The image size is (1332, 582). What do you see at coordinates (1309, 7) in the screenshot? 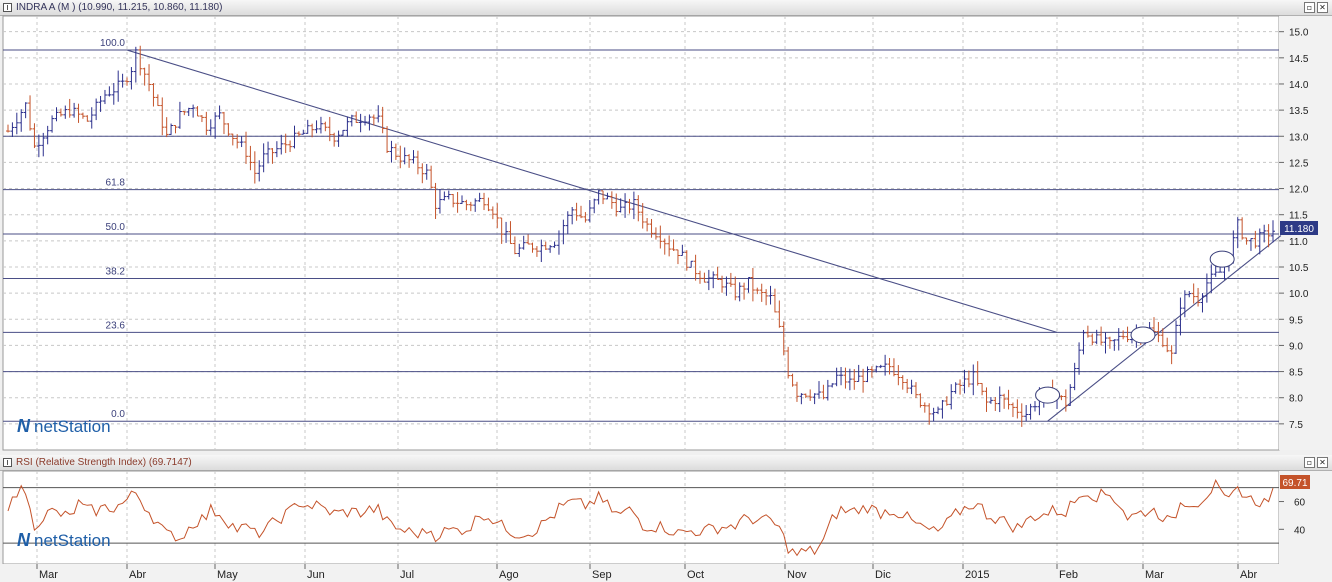
I see `restore-icon: ▫` at bounding box center [1309, 7].